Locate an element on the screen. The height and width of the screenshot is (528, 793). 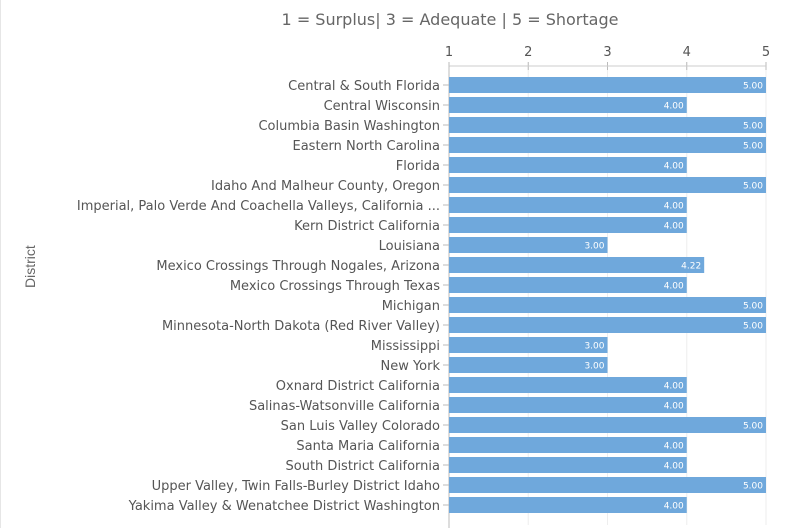
category-label: Eastern North Carolina is located at coordinates (366, 146).